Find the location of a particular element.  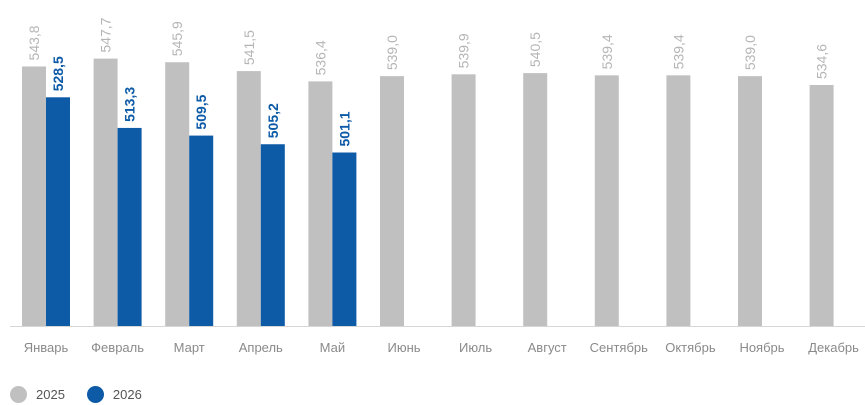

legend-item-2025: 2025 is located at coordinates (37, 394).